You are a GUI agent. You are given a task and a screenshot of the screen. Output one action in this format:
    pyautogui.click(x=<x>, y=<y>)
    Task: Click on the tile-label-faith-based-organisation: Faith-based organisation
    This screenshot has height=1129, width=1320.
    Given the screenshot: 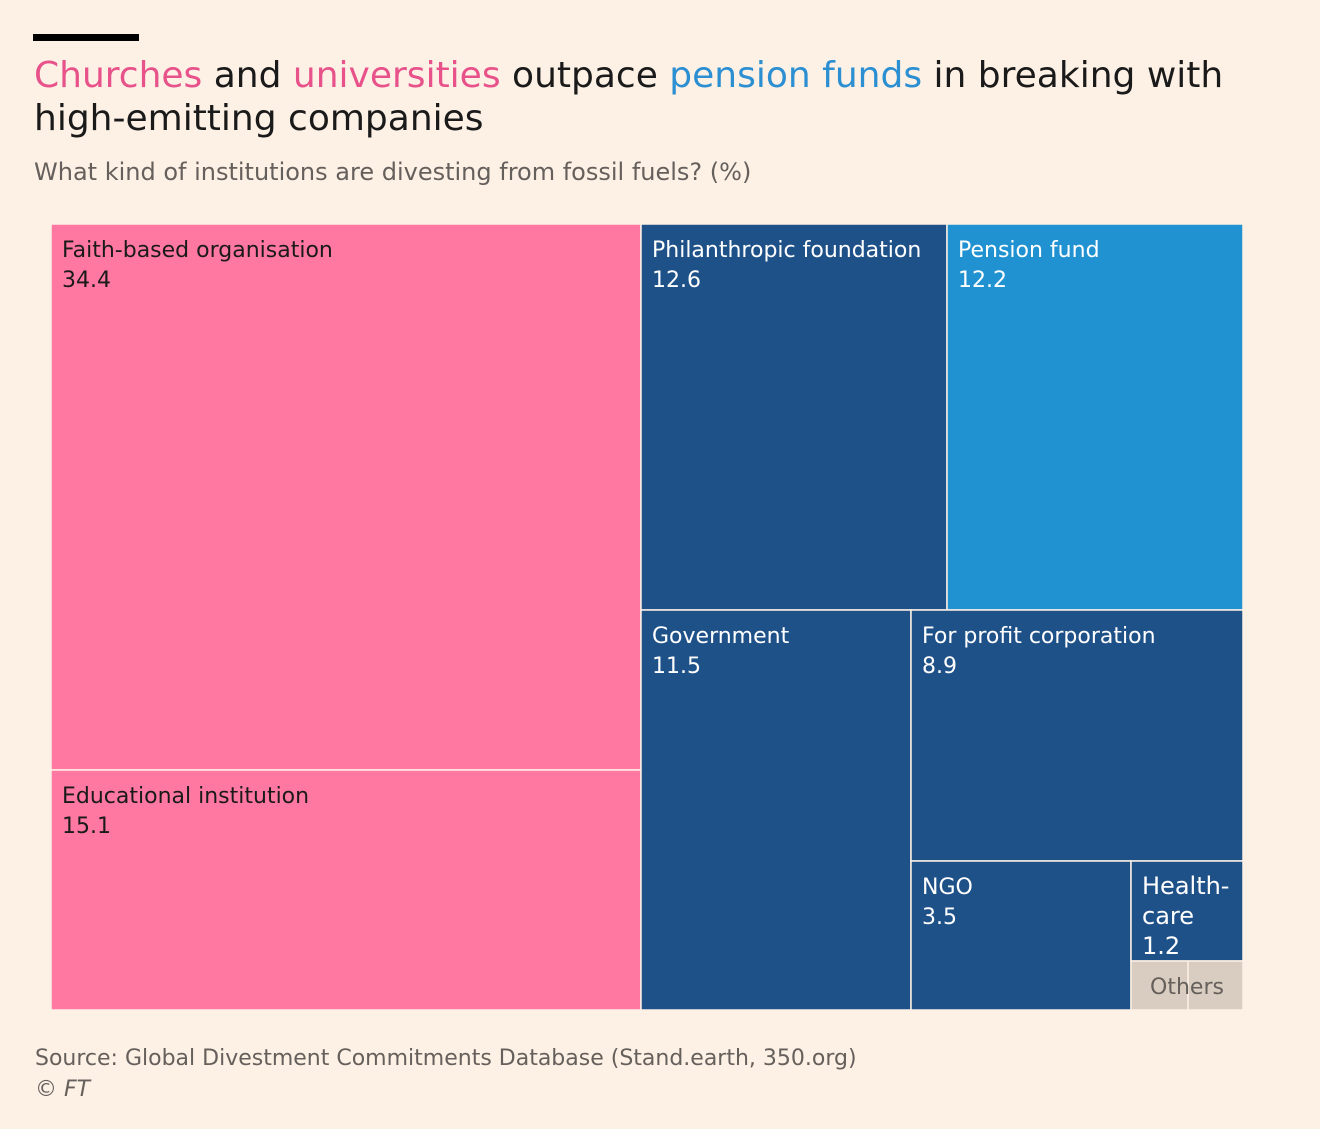 What is the action you would take?
    pyautogui.click(x=197, y=250)
    